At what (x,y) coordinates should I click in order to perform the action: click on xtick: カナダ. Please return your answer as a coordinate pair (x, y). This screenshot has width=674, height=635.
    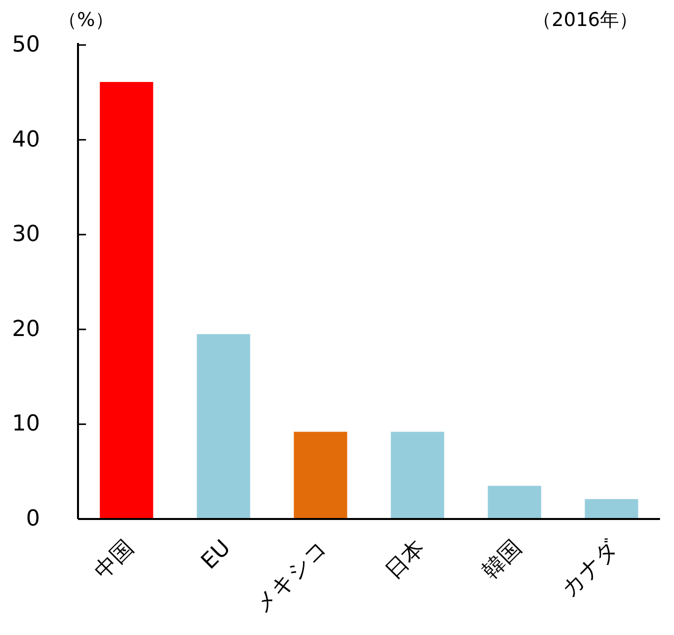
    Looking at the image, I should click on (590, 569).